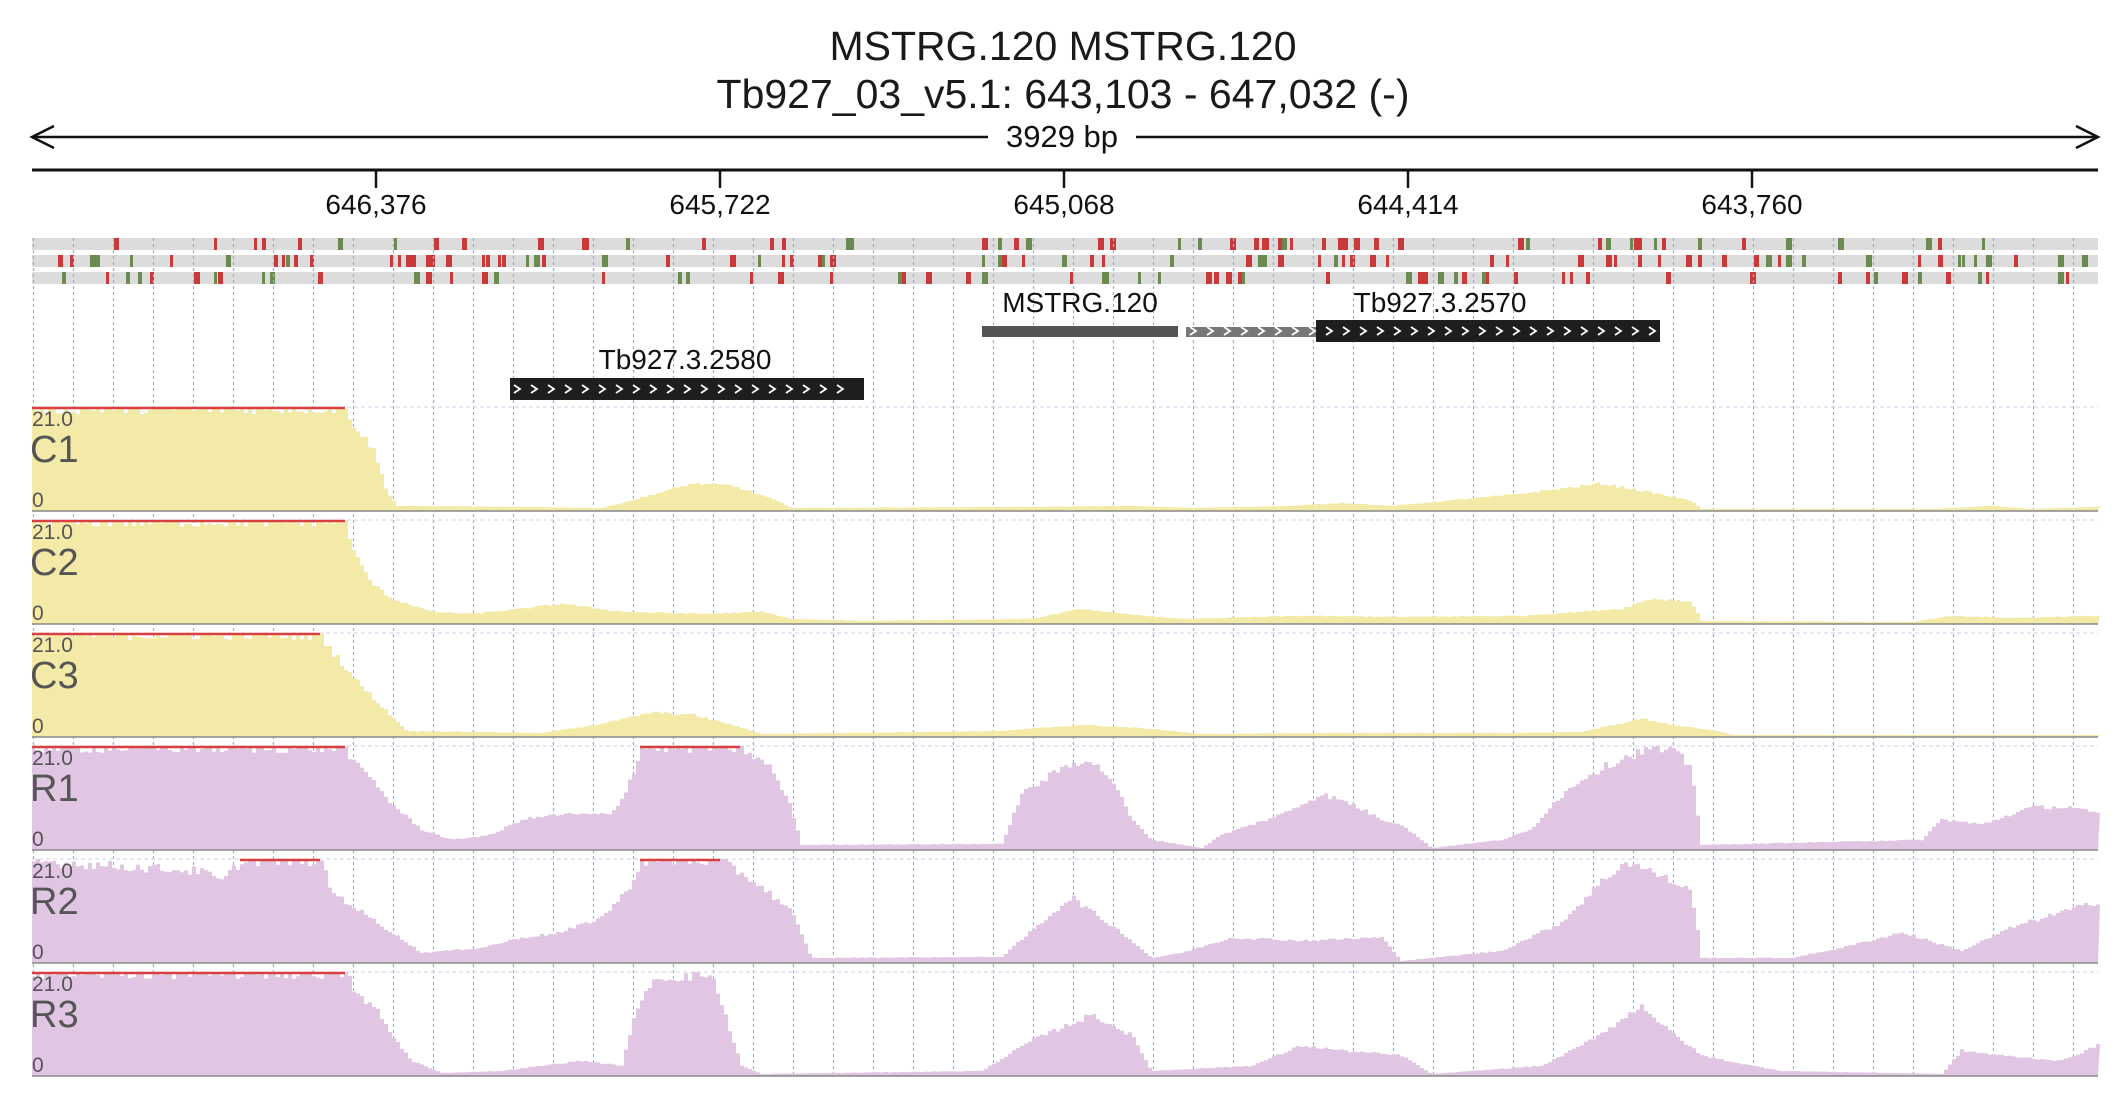  What do you see at coordinates (1080, 331) in the screenshot?
I see `transcript-bar-mstrg` at bounding box center [1080, 331].